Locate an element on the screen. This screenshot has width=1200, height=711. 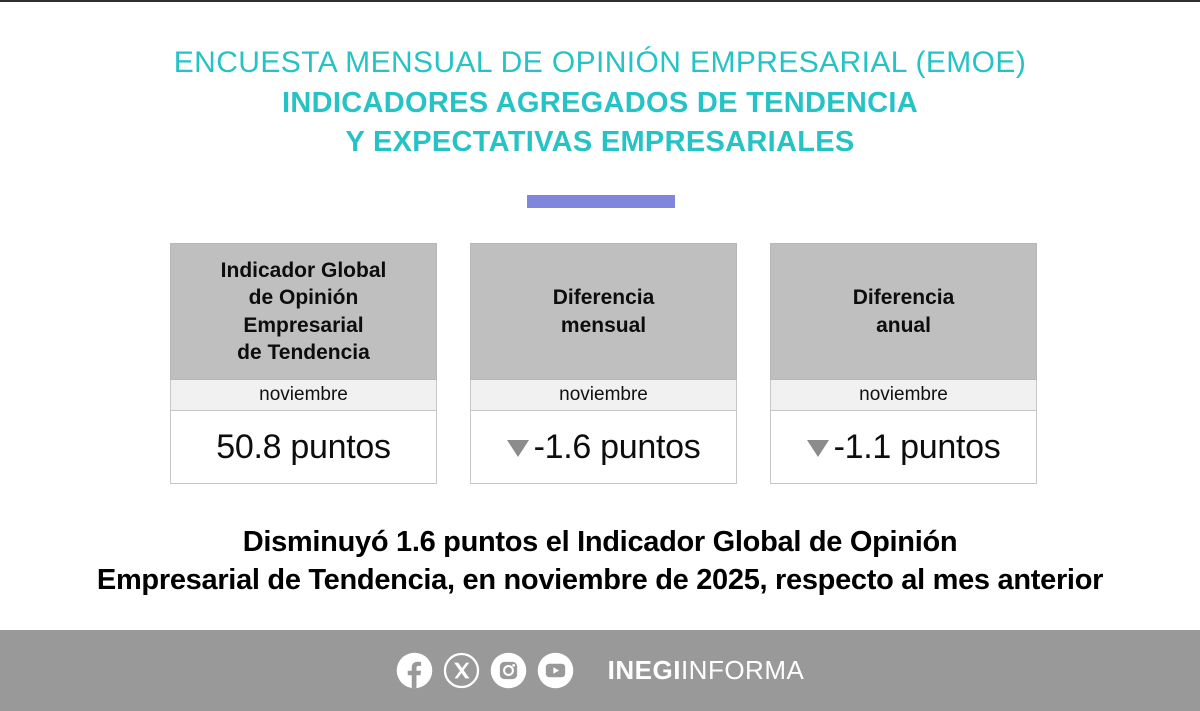
card-value: 50.8 puntos is located at coordinates (303, 447).